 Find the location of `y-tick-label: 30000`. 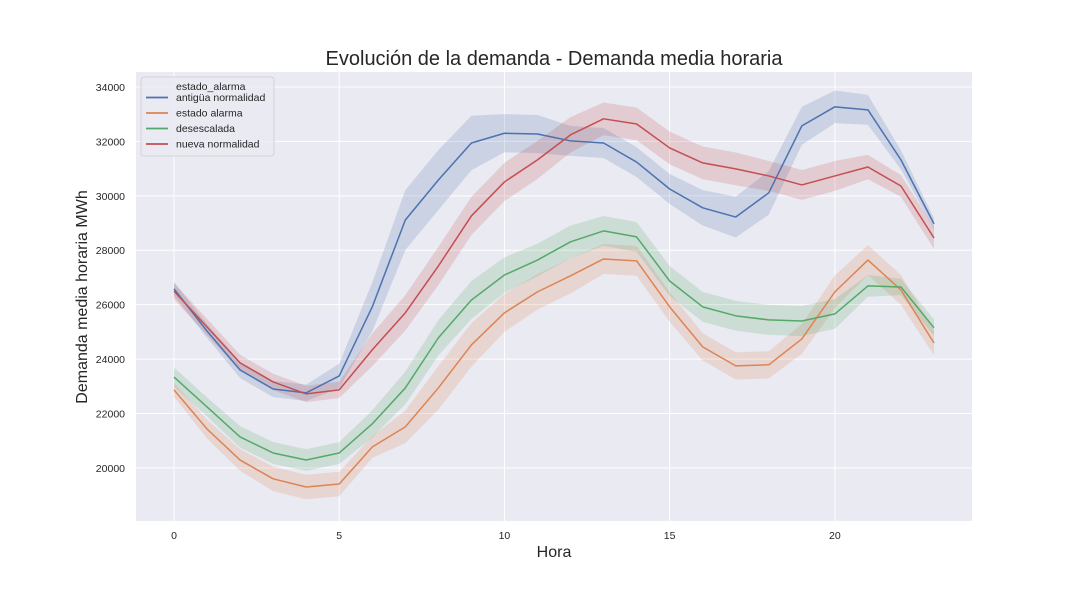

y-tick-label: 30000 is located at coordinates (110, 197).